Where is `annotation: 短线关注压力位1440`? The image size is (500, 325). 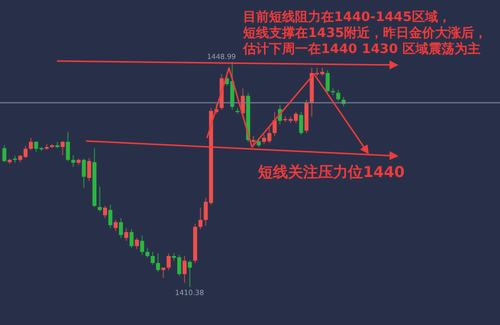
annotation: 短线关注压力位1440 is located at coordinates (331, 172).